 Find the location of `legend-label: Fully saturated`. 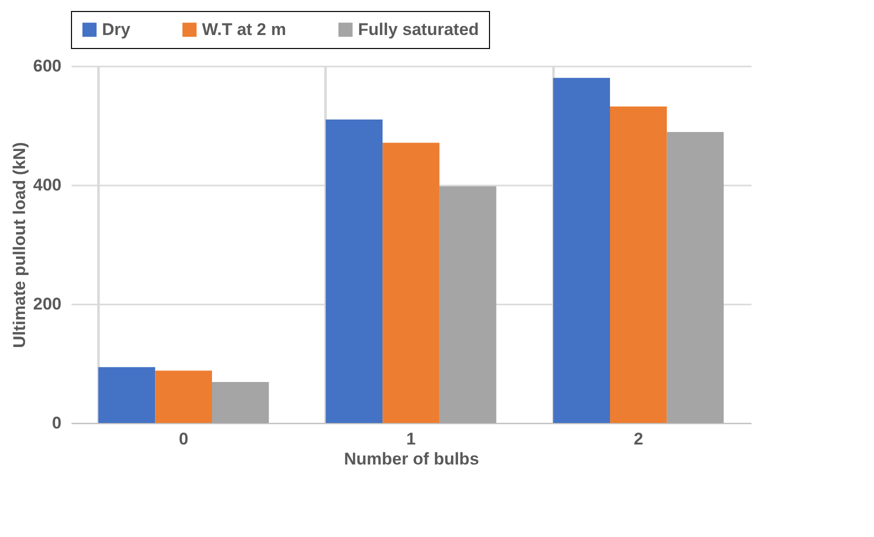

legend-label: Fully saturated is located at coordinates (418, 29).